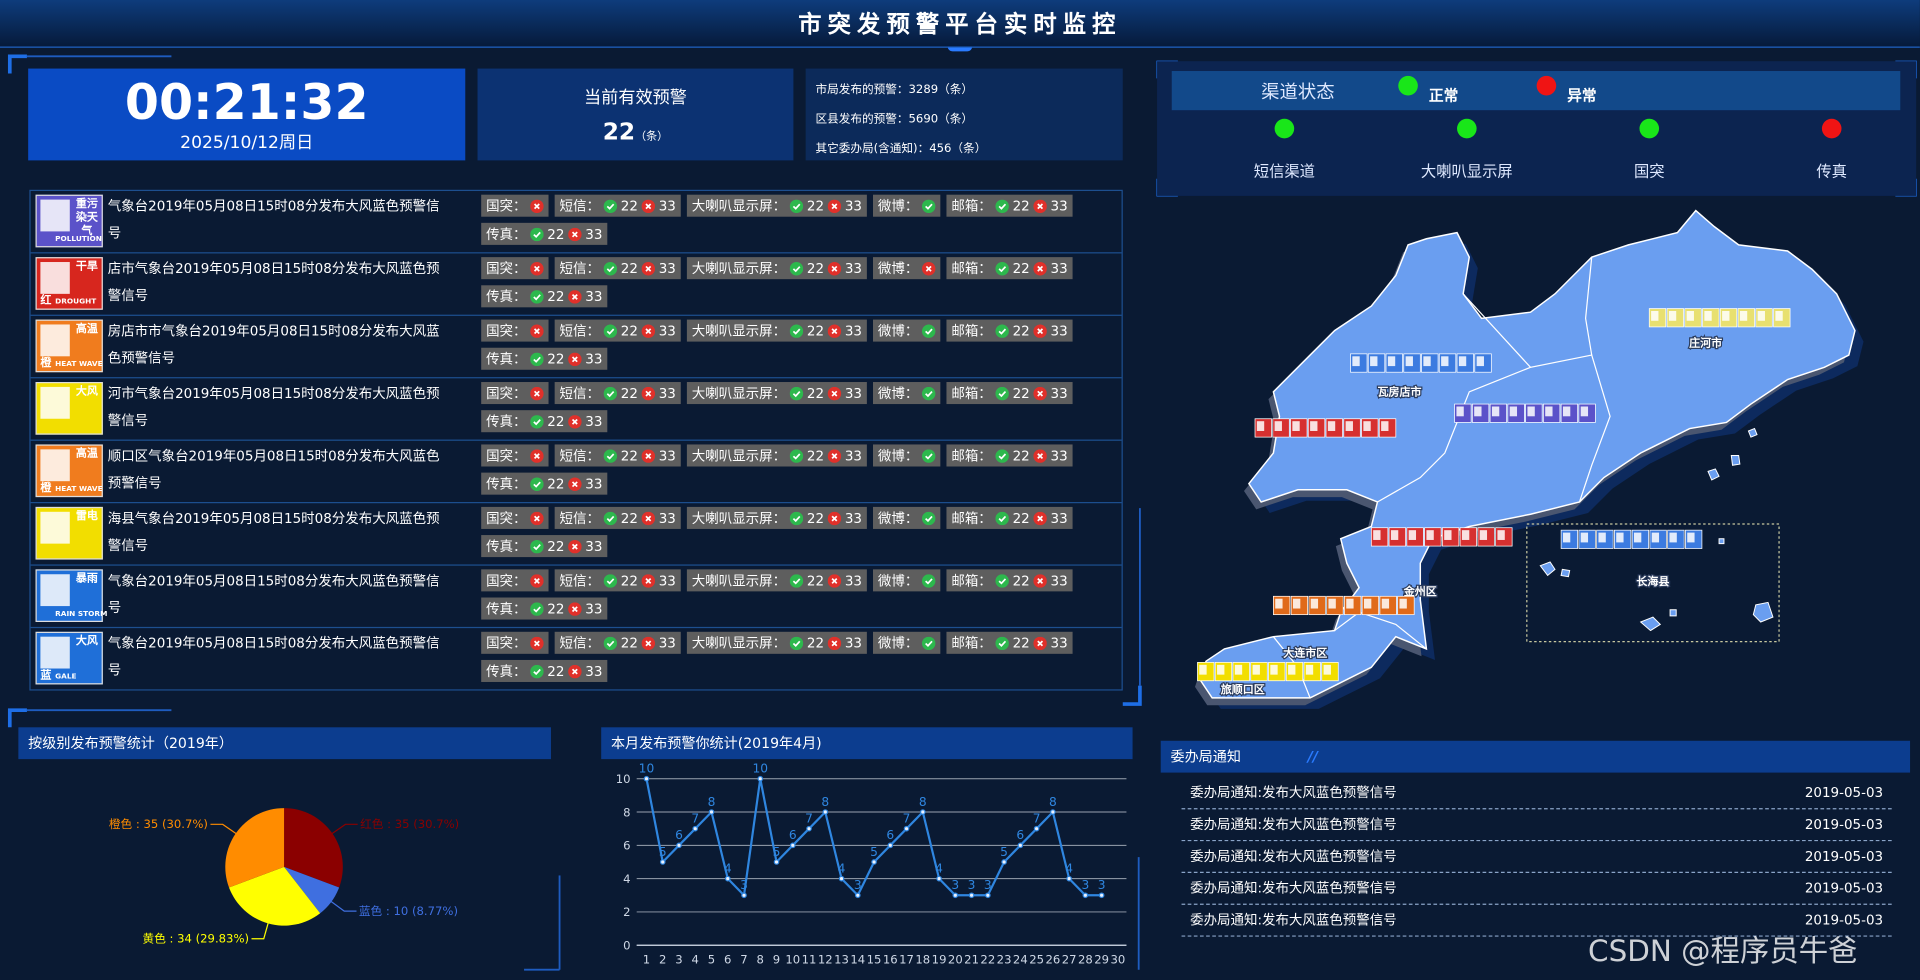 The image size is (1920, 980). What do you see at coordinates (158, 824) in the screenshot?
I see `slice-label: 橙色 : 35 (30.7%)` at bounding box center [158, 824].